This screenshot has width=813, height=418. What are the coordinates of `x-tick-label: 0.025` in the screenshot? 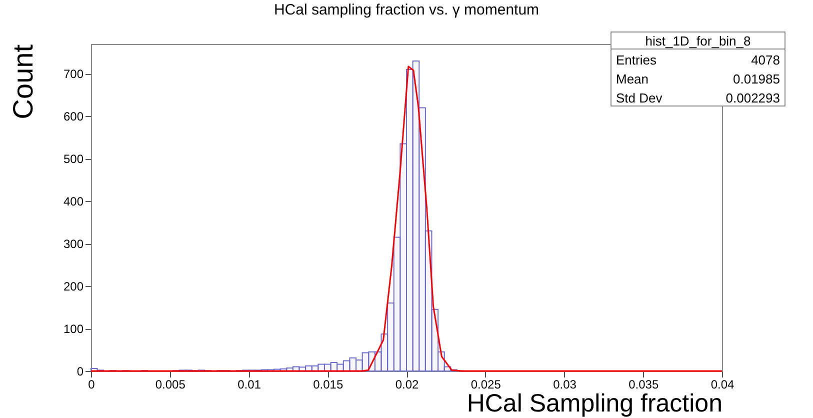 It's located at (486, 385).